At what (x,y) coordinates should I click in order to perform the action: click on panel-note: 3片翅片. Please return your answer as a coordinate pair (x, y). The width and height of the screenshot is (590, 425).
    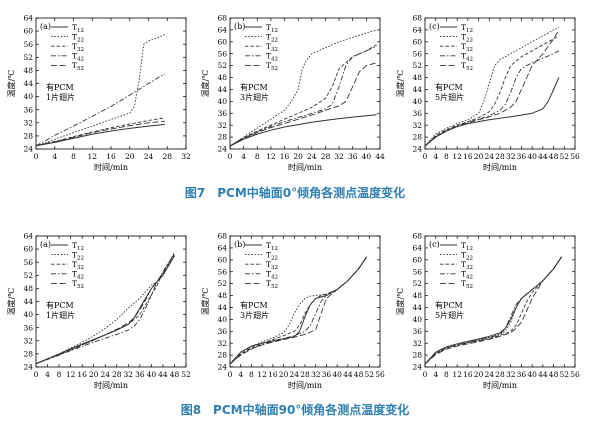
    Looking at the image, I should click on (254, 315).